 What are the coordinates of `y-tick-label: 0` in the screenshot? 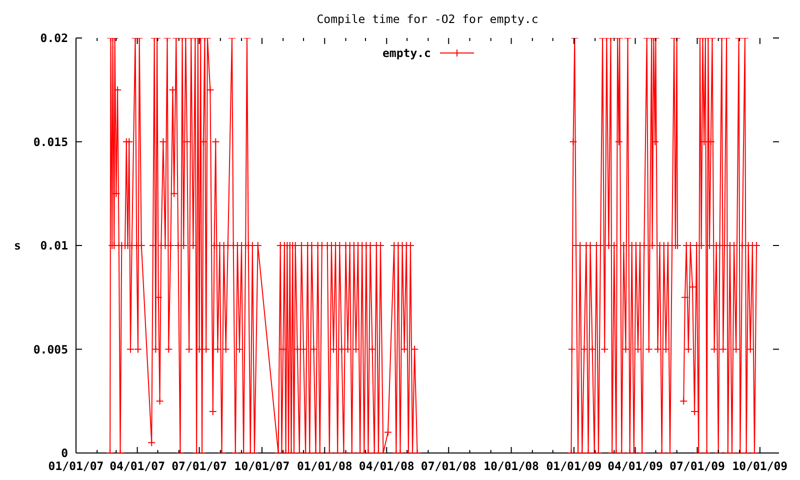 It's located at (64, 453).